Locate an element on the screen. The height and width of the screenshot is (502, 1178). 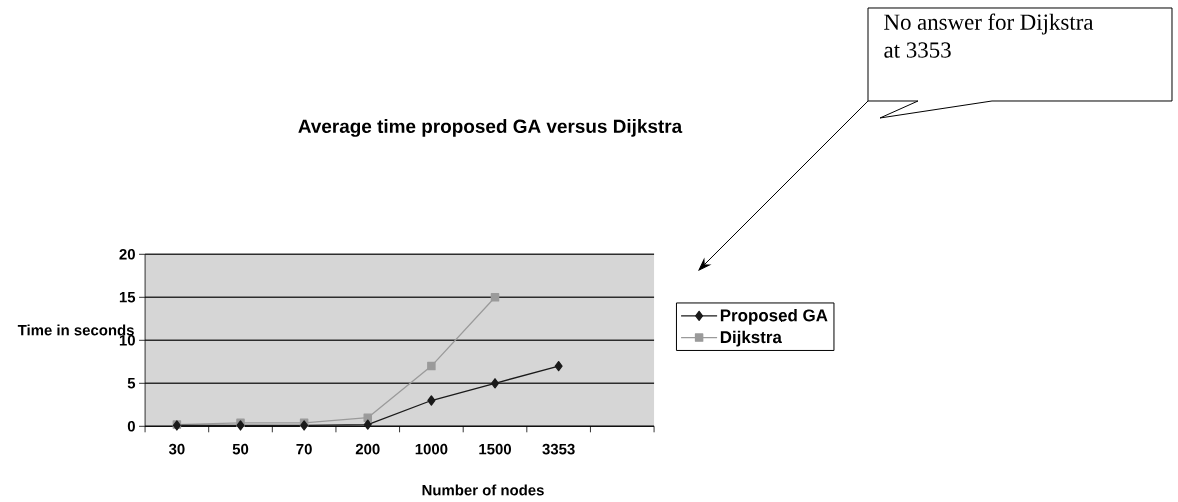
y-tick-label: 15 is located at coordinates (127, 297).